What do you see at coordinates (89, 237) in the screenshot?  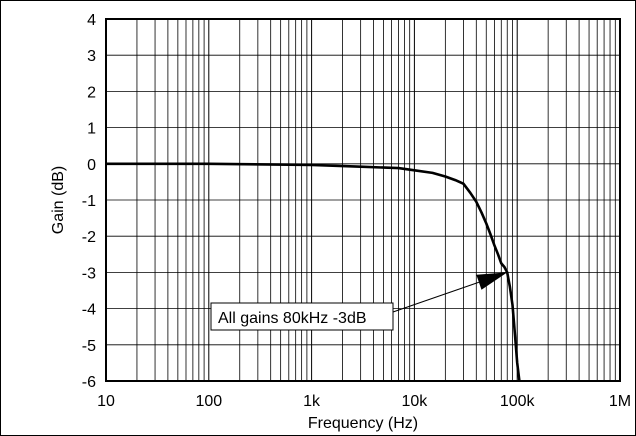 I see `y-tick-label: -2` at bounding box center [89, 237].